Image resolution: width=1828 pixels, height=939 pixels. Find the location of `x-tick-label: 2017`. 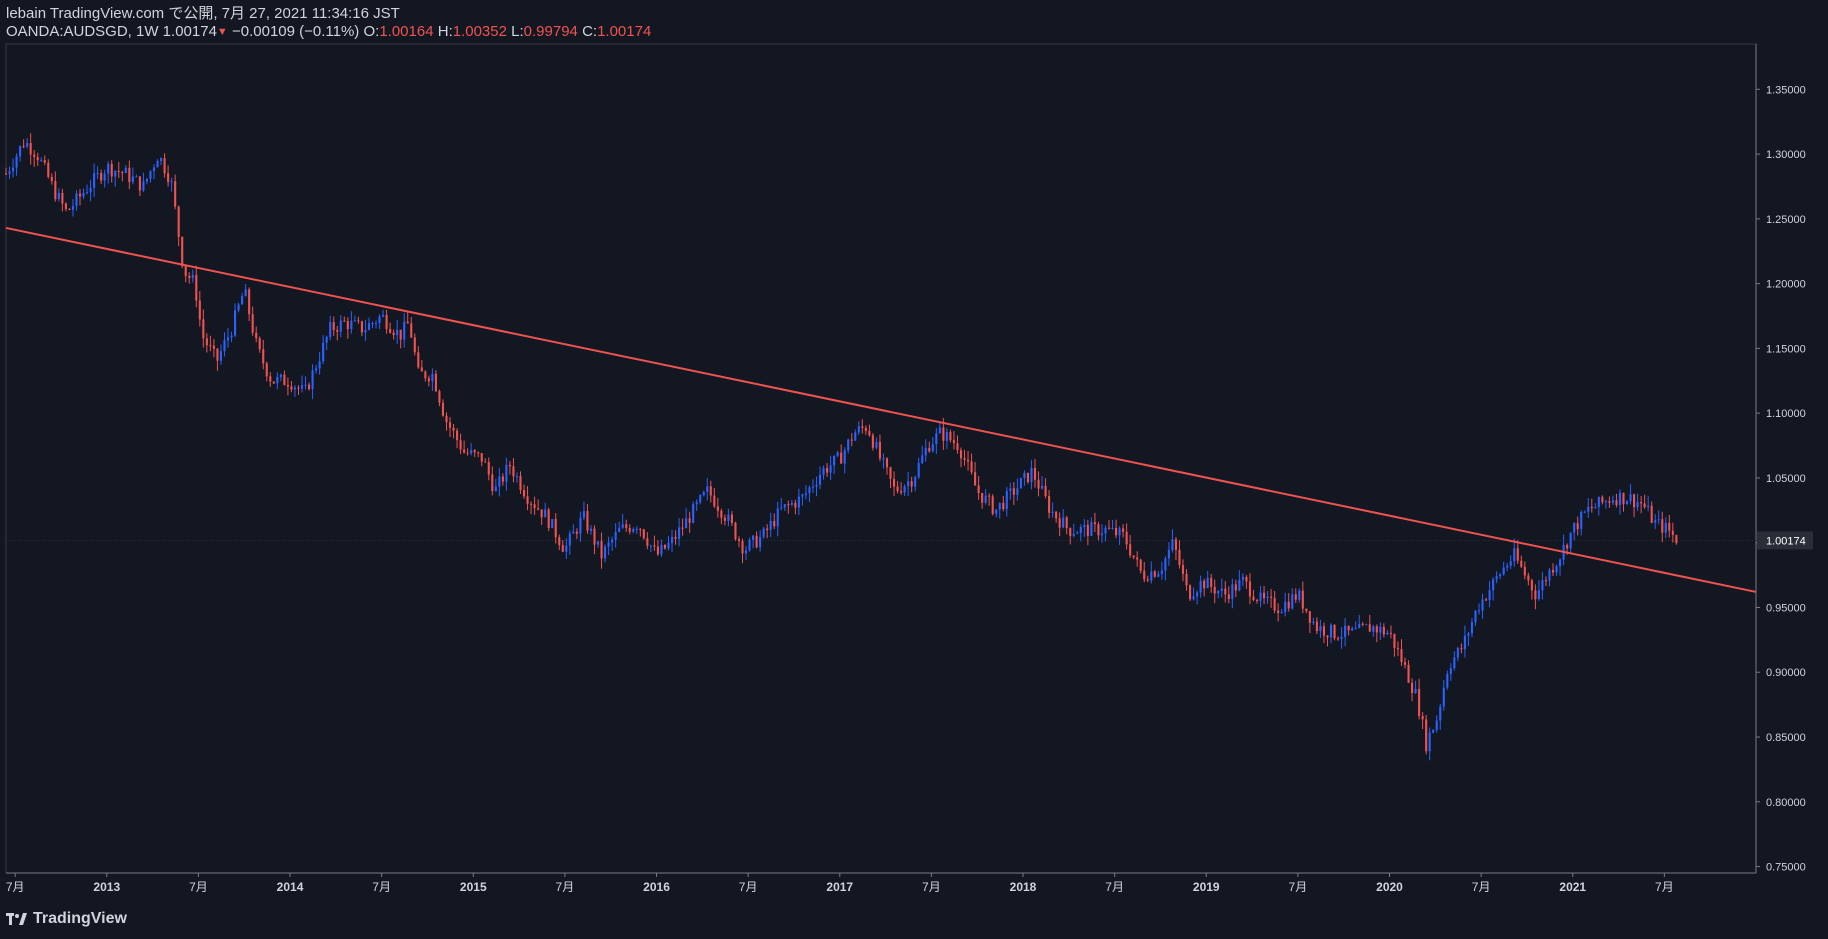

x-tick-label: 2017 is located at coordinates (839, 887).